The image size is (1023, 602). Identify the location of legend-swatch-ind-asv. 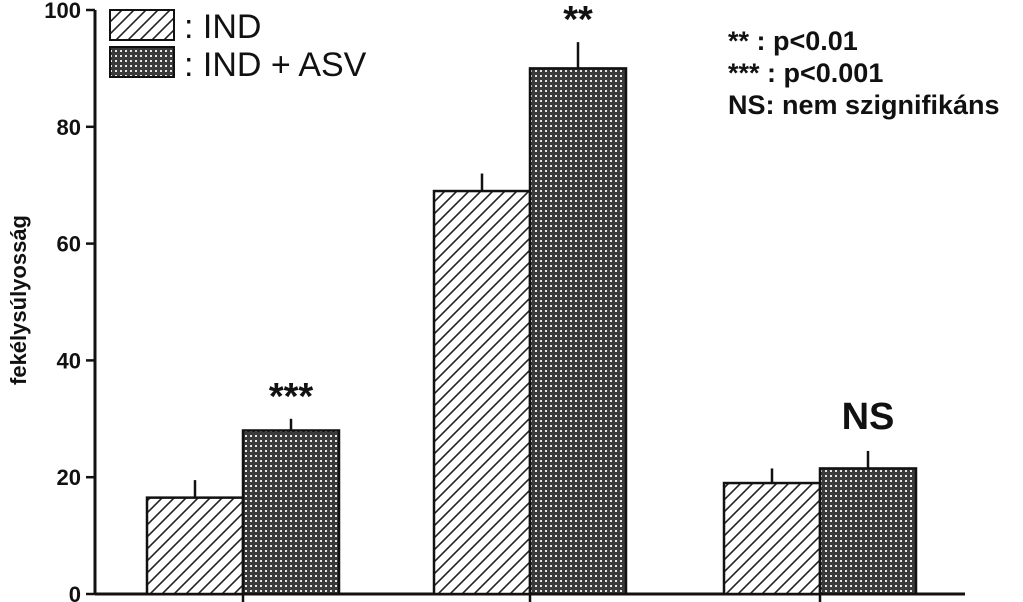
(142, 62).